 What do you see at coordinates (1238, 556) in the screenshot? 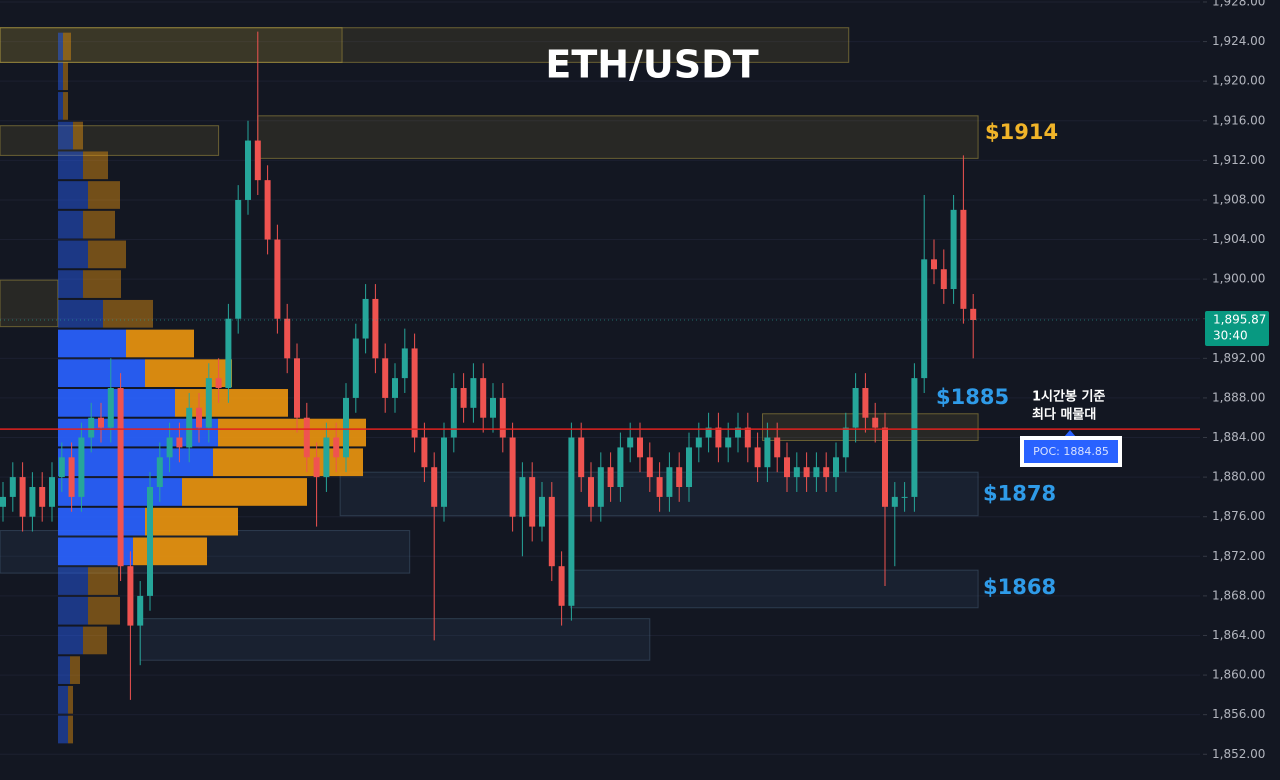
I see `y-tick-label: 1,872.00` at bounding box center [1238, 556].